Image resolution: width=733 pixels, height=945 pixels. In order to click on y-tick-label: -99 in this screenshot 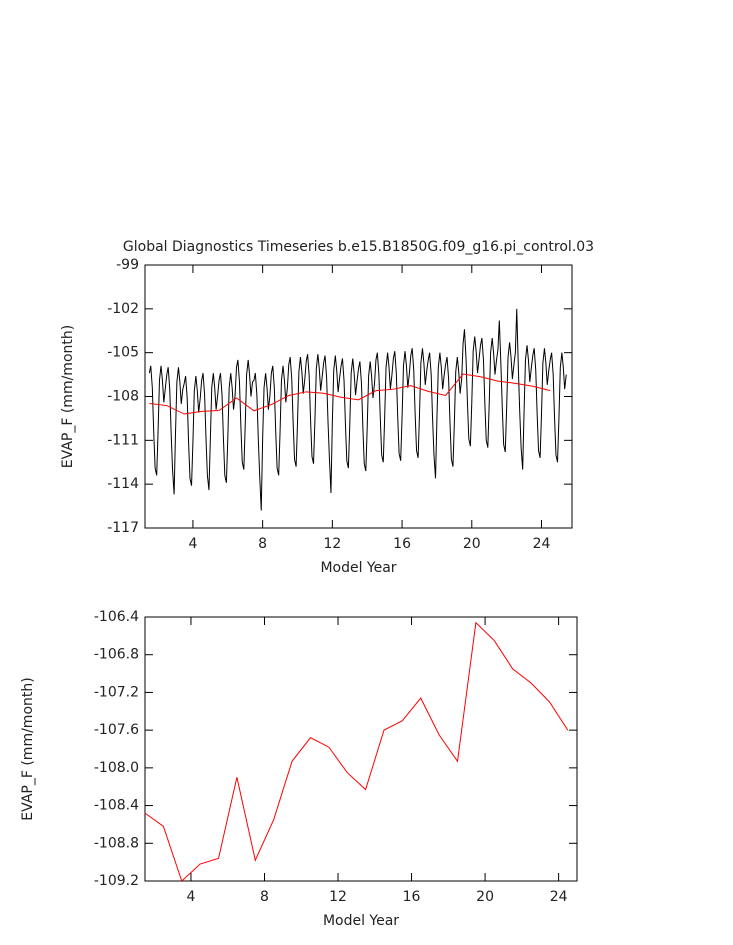, I will do `click(127, 265)`.